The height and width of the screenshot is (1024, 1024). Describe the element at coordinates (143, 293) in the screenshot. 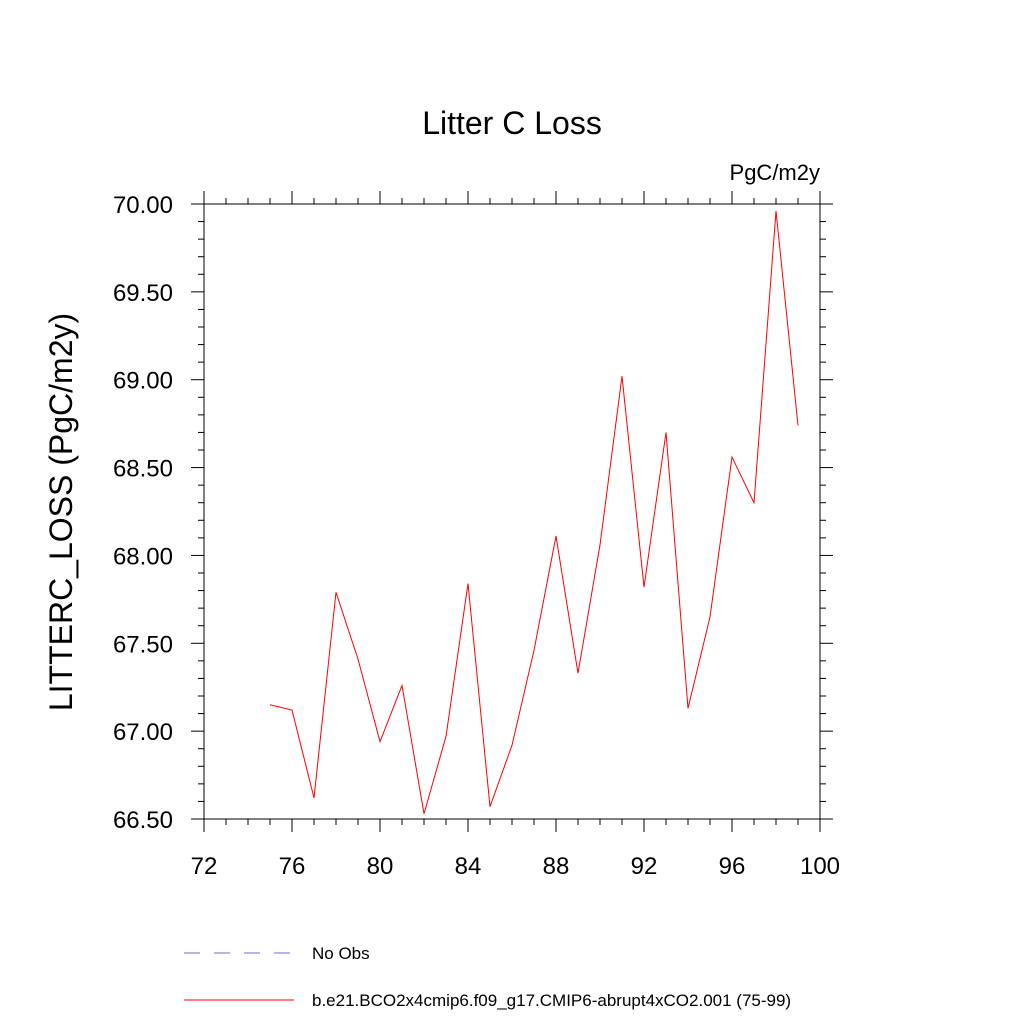

I see `y-tick-label: 69.50` at that location.